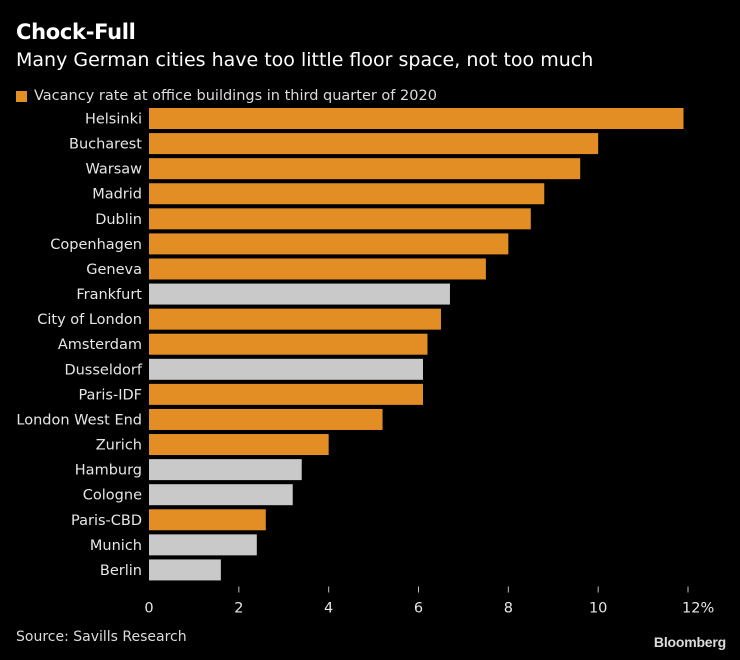 The image size is (740, 660). What do you see at coordinates (416, 118) in the screenshot?
I see `bar-helsinki` at bounding box center [416, 118].